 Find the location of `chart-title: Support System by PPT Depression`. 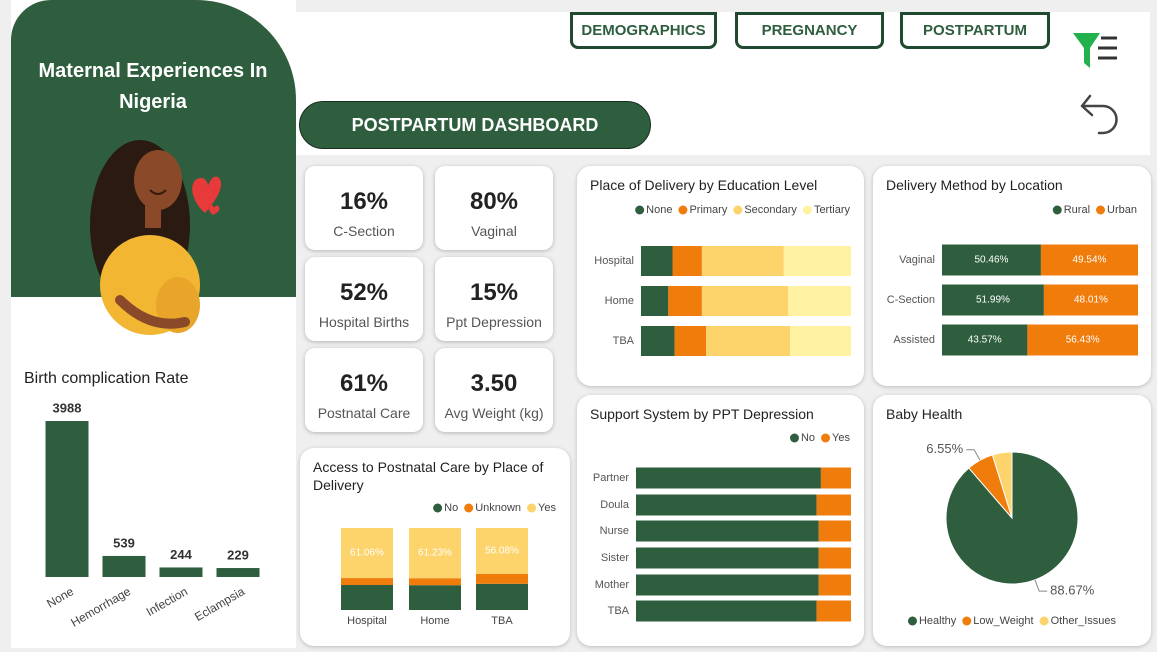

chart-title: Support System by PPT Depression is located at coordinates (702, 414).